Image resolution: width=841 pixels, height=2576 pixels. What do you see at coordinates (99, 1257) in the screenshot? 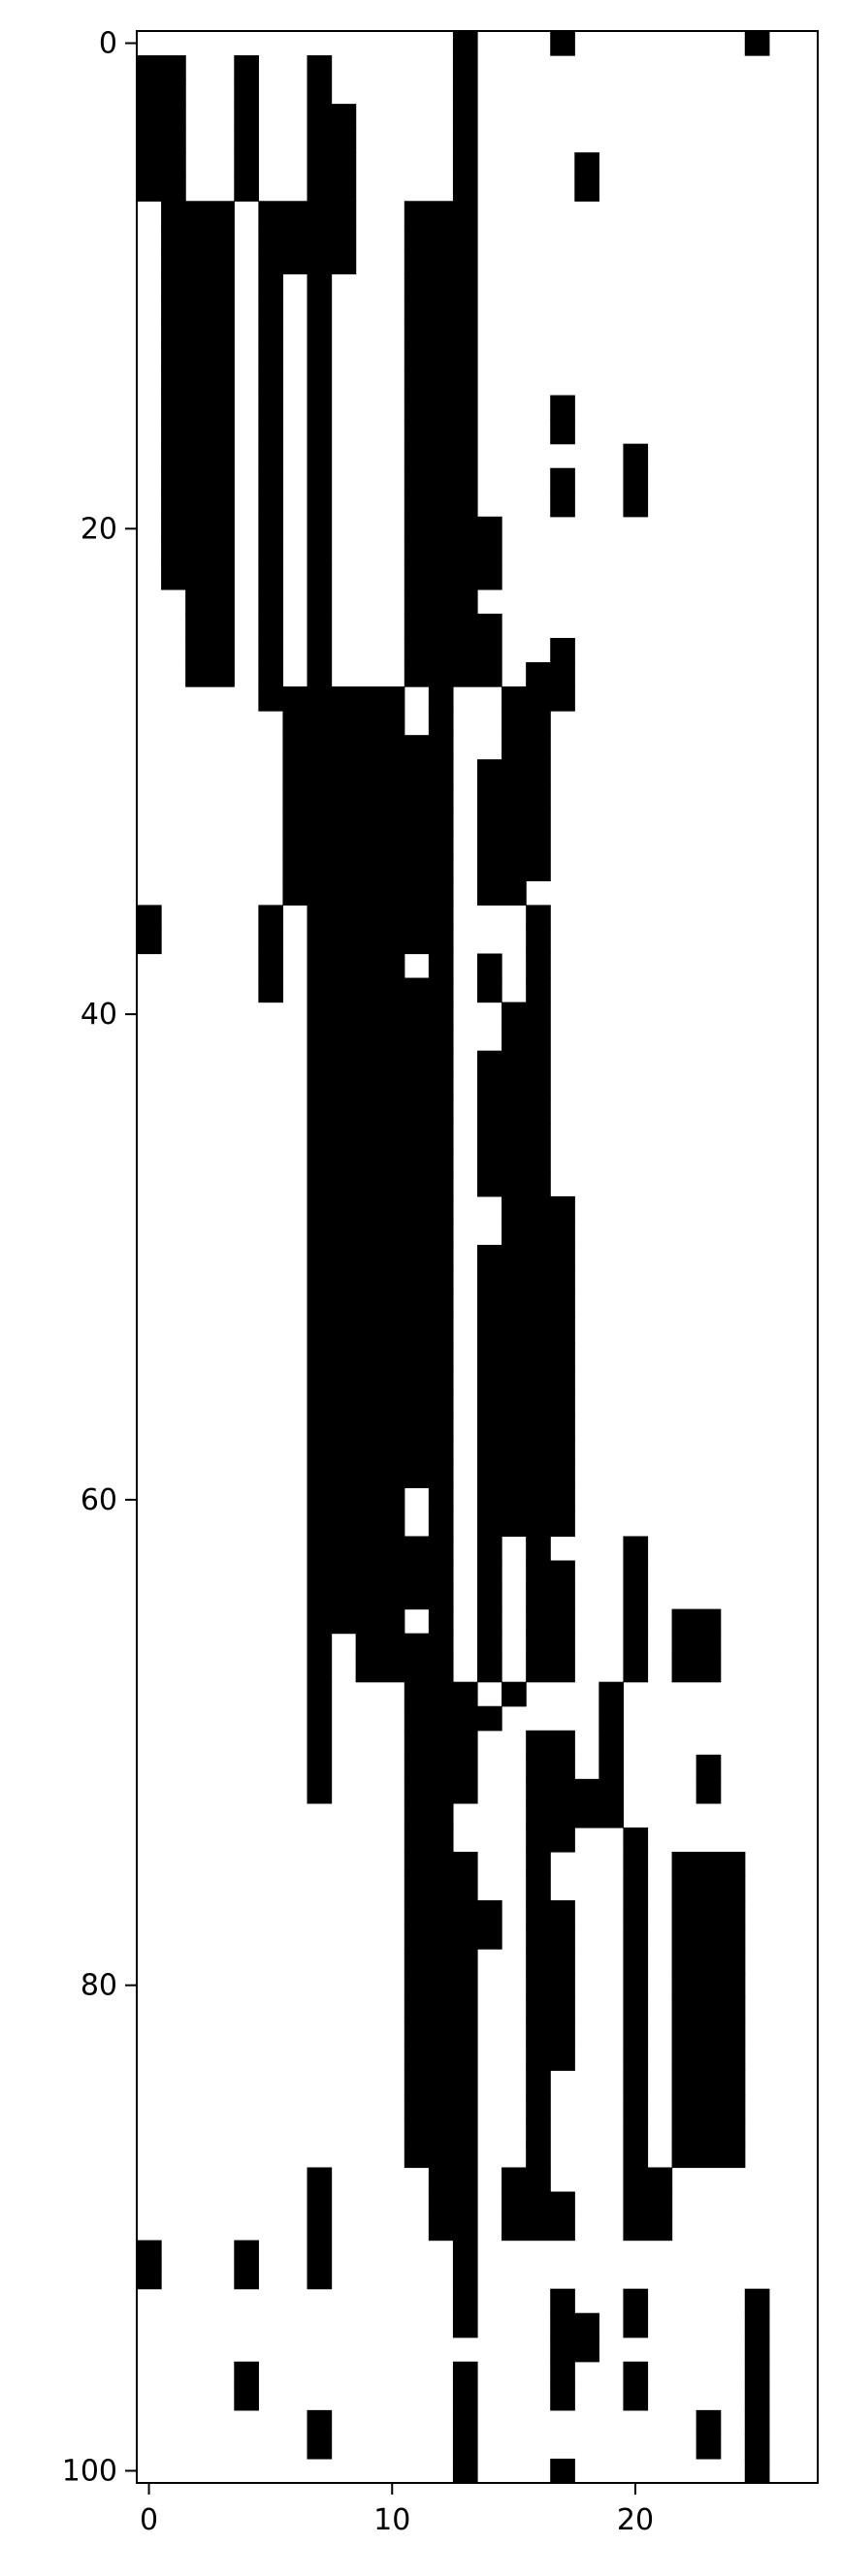
I see `y-axis-ticks: 0 20 40 60 80 100` at bounding box center [99, 1257].